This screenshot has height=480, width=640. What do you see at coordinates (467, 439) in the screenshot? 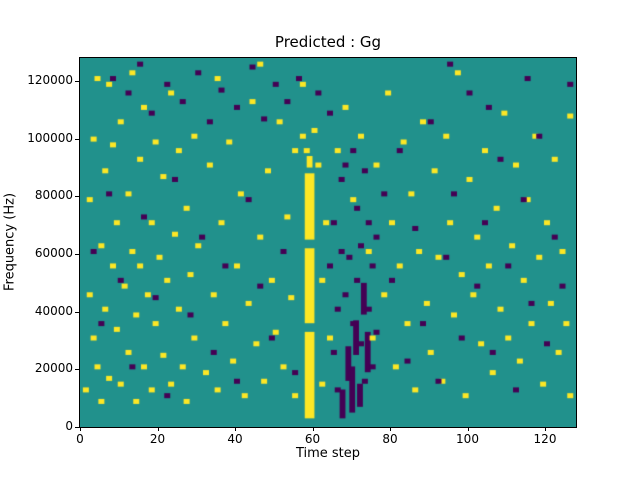
I see `x-tick-label: 100` at bounding box center [467, 439].